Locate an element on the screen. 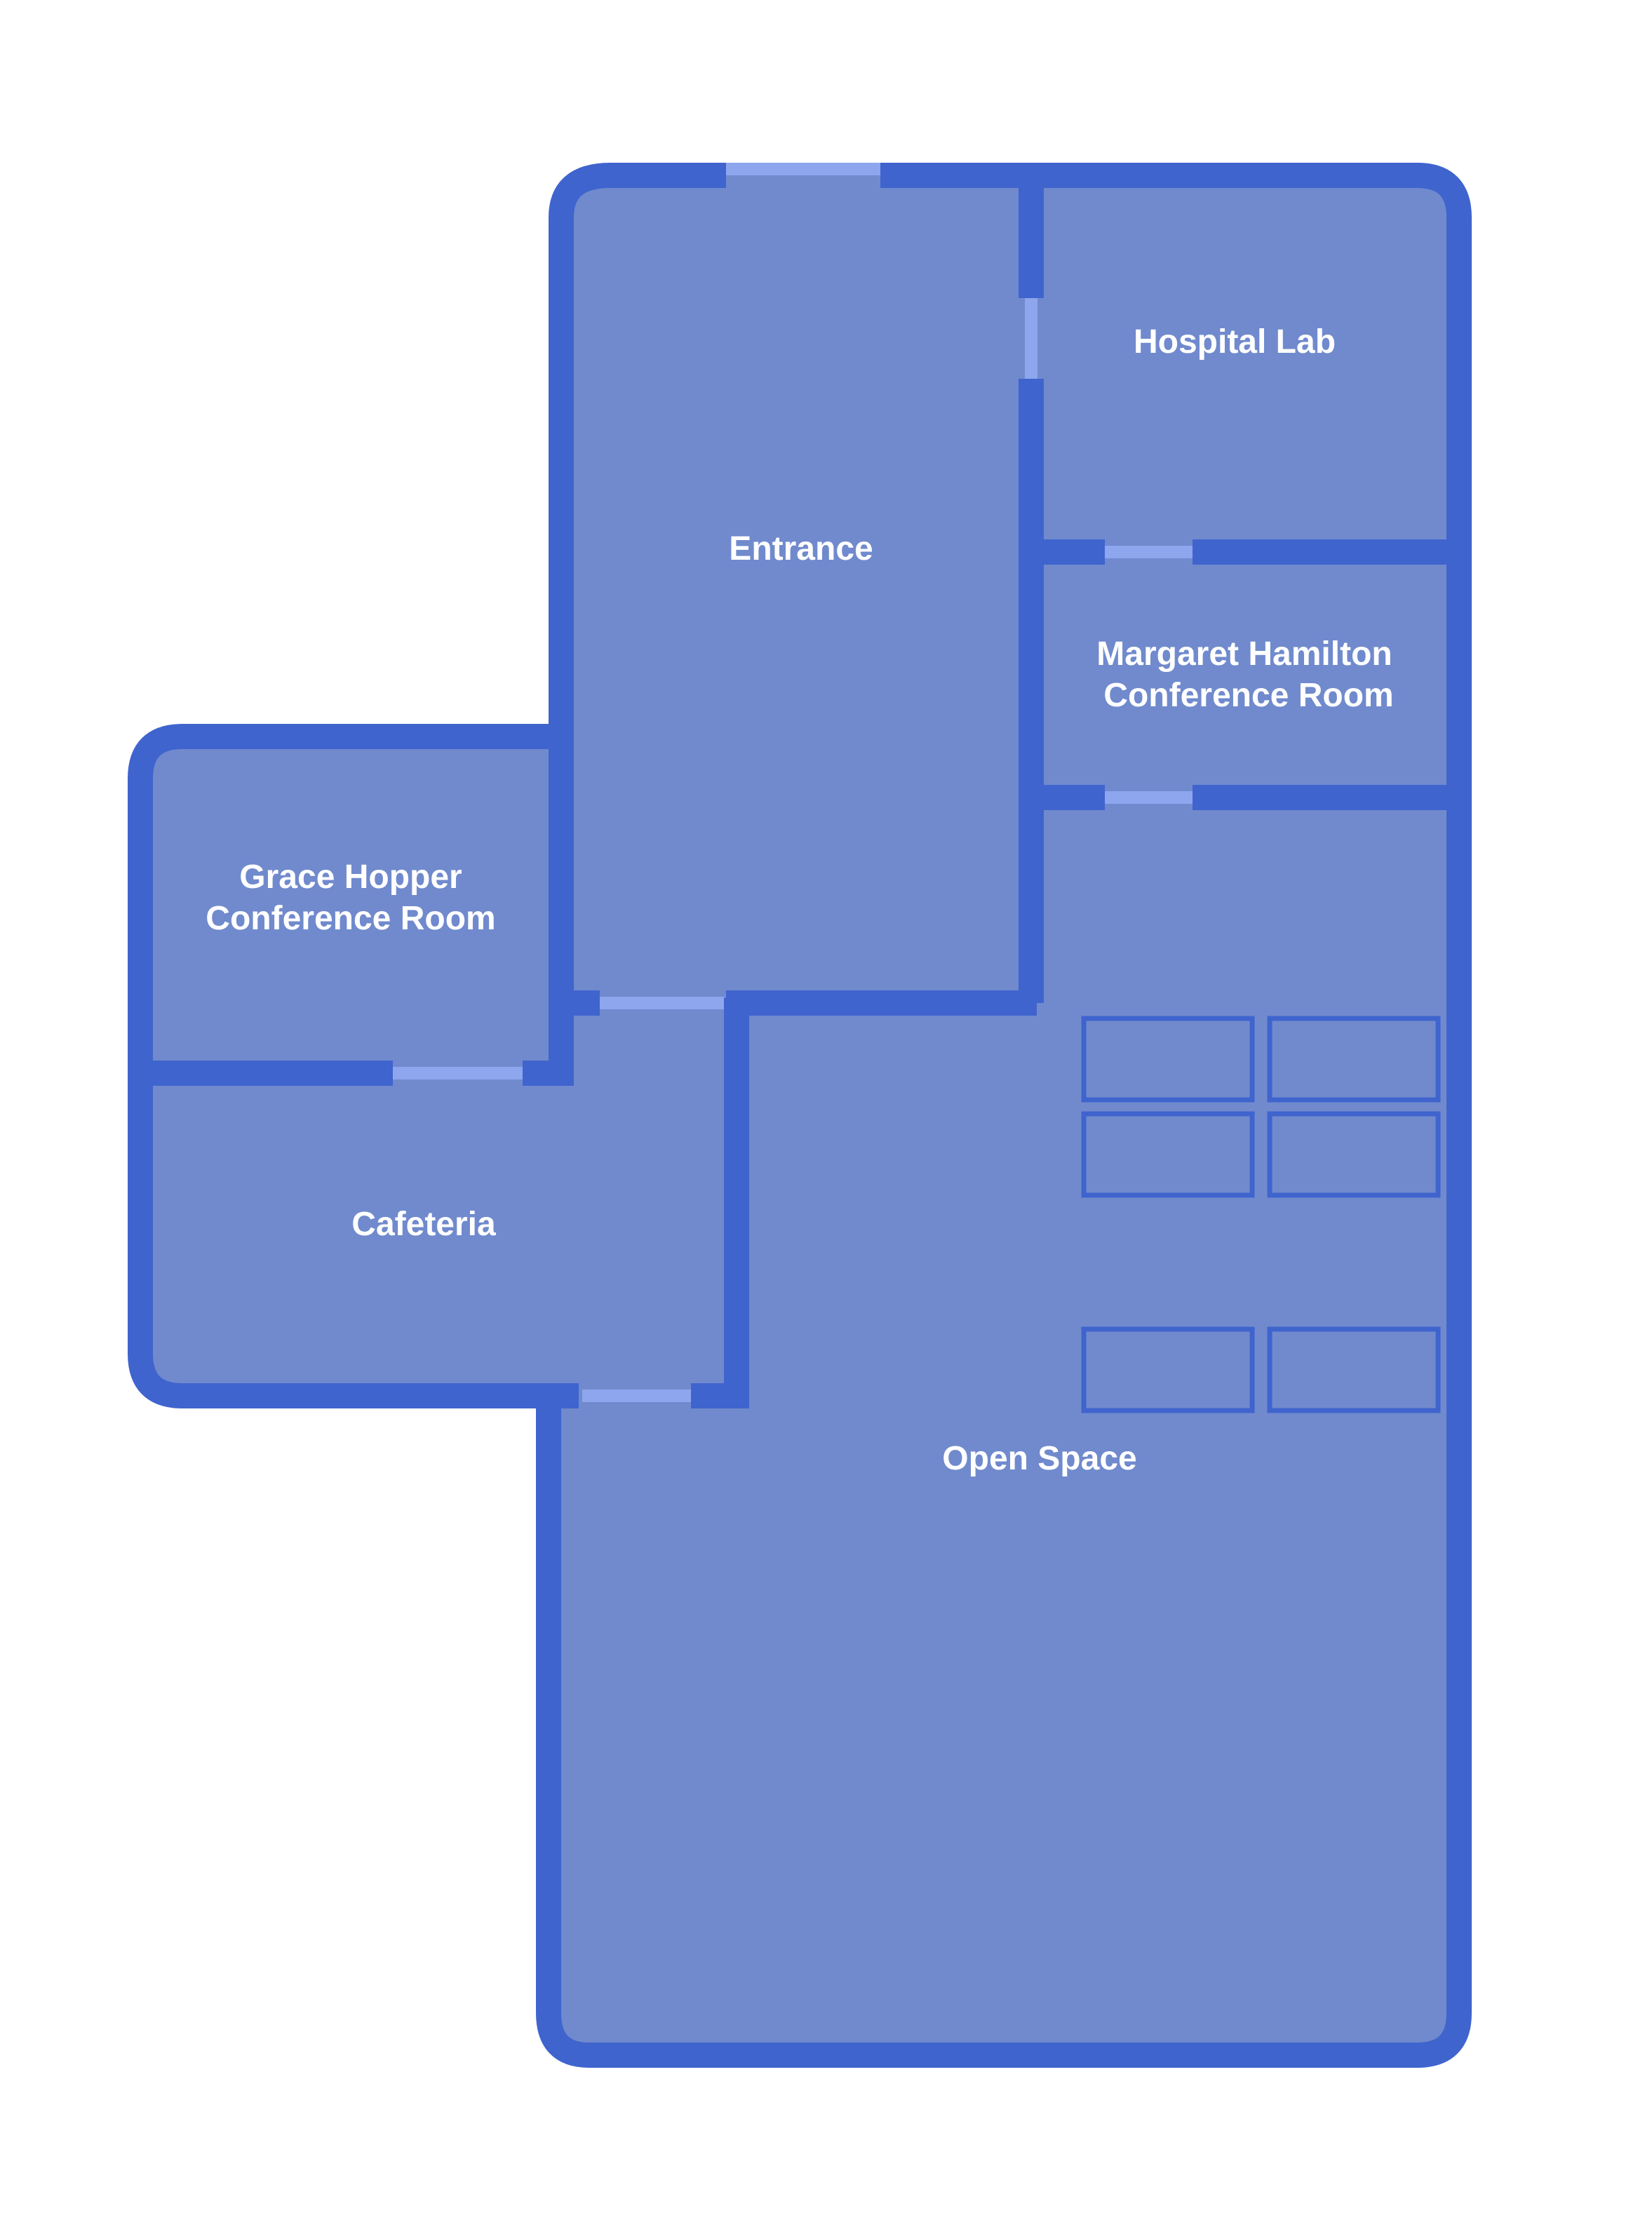  room-label-margaret-hamilton-line1: Margaret Hamilton is located at coordinates (1244, 654).